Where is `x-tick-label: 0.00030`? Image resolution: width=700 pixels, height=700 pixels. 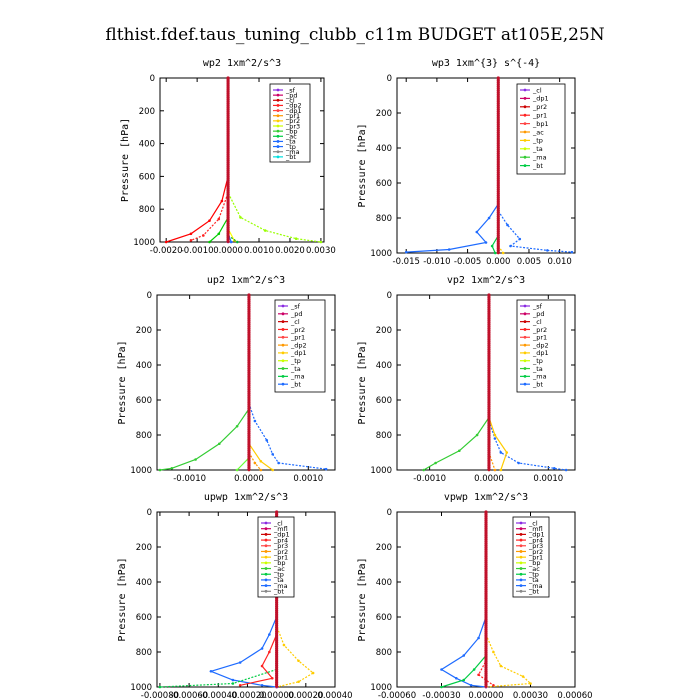 x-tick-label: 0.00030 is located at coordinates (530, 695).